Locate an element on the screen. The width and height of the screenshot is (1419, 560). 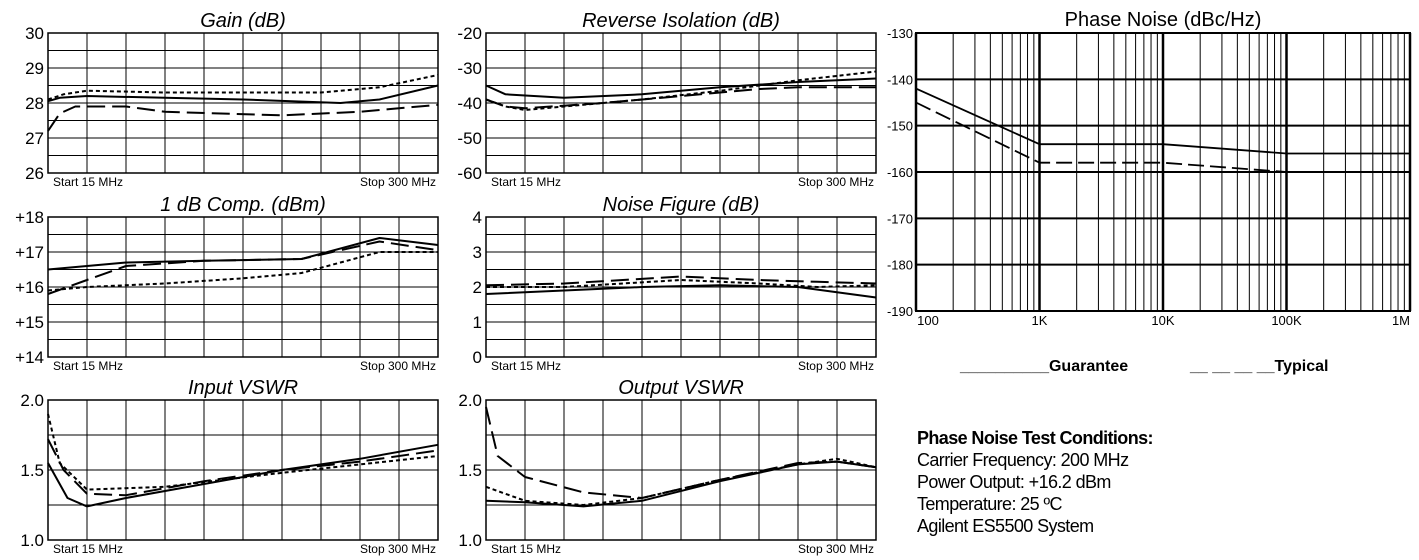
series-line-typical is located at coordinates (1162, 137).